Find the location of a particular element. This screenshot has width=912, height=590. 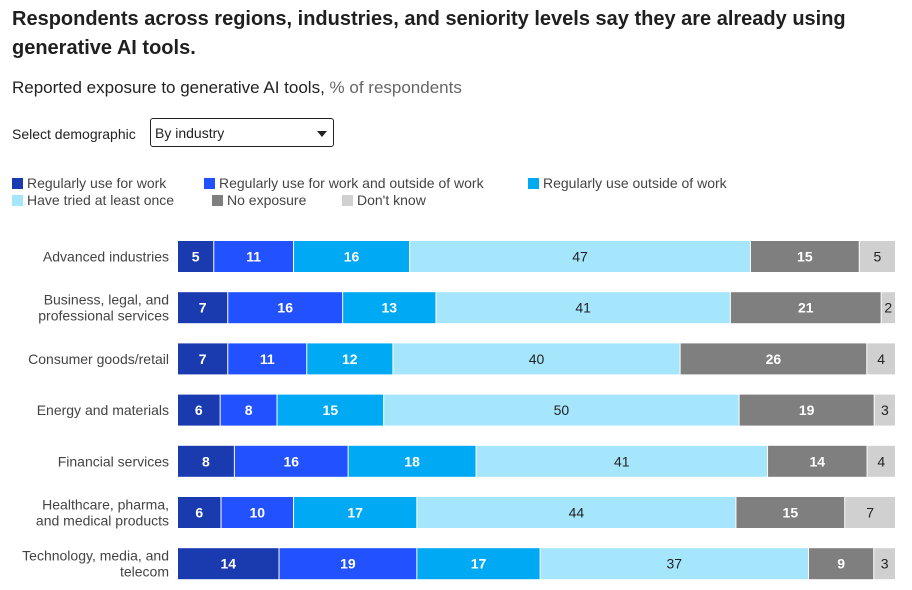

legend-item: No exposure is located at coordinates (259, 200).